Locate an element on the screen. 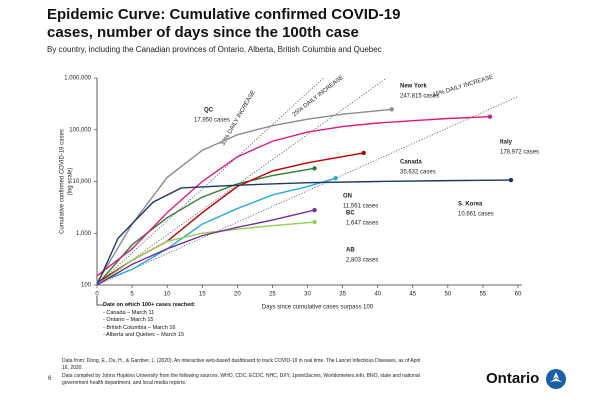 Image resolution: width=600 pixels, height=400 pixels. series-end-label: 1,647 cases is located at coordinates (362, 224).